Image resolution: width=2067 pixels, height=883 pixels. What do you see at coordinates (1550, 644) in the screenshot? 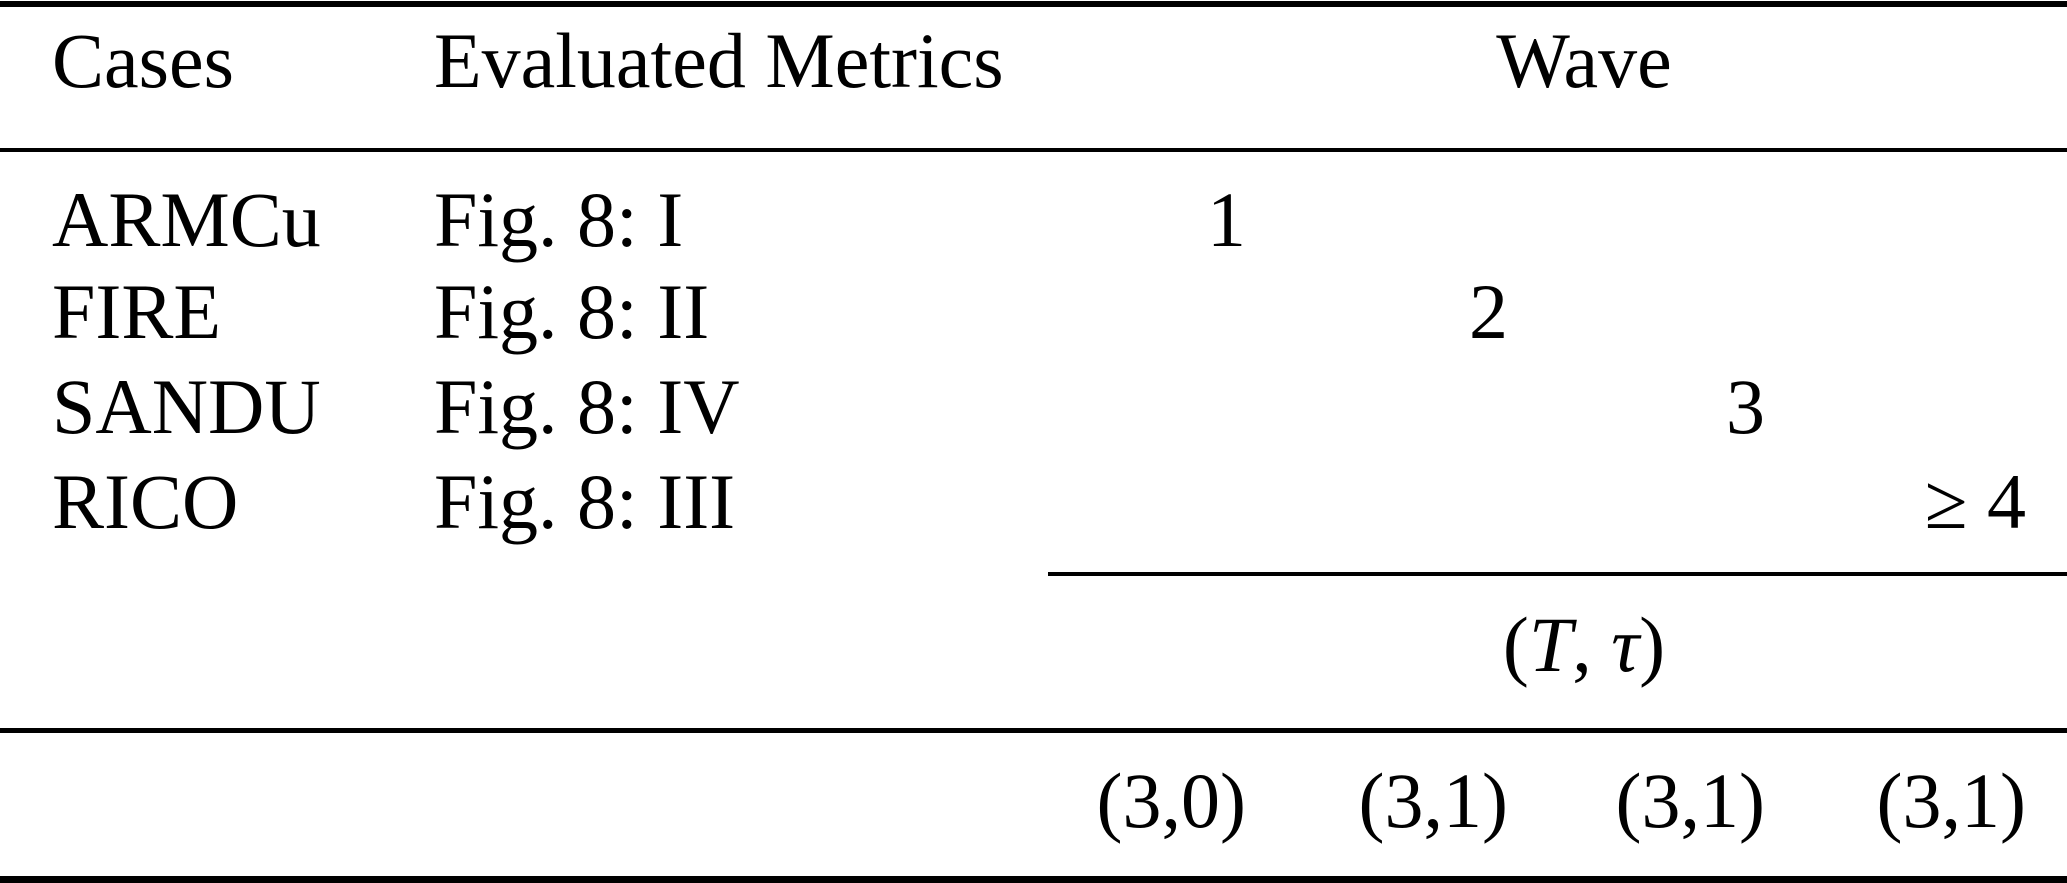
I see `symbol-T: T` at bounding box center [1550, 644].